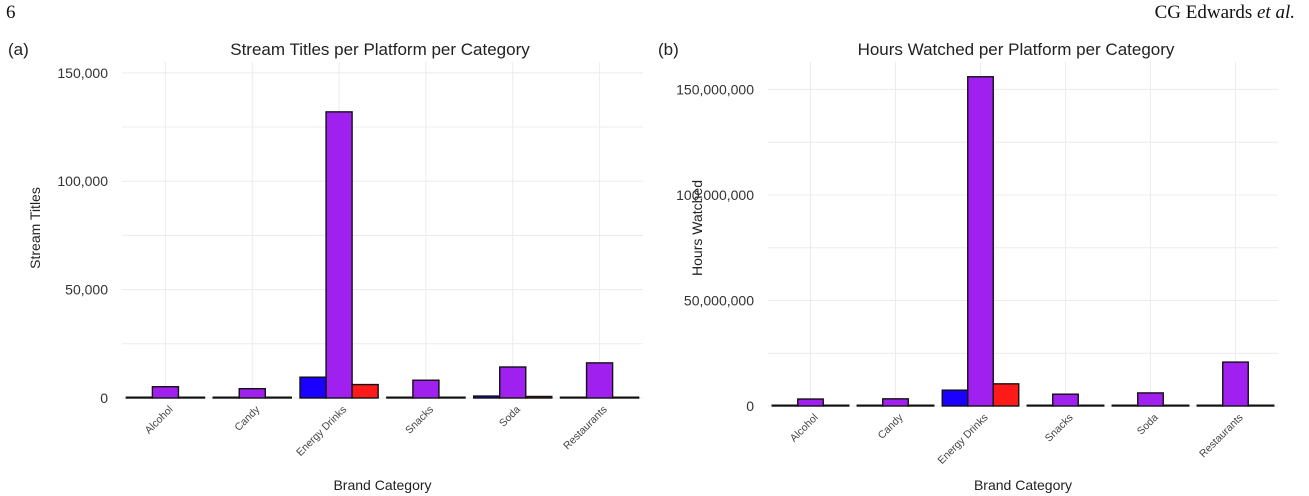 The height and width of the screenshot is (496, 1309). I want to click on page-number: 6, so click(11, 12).